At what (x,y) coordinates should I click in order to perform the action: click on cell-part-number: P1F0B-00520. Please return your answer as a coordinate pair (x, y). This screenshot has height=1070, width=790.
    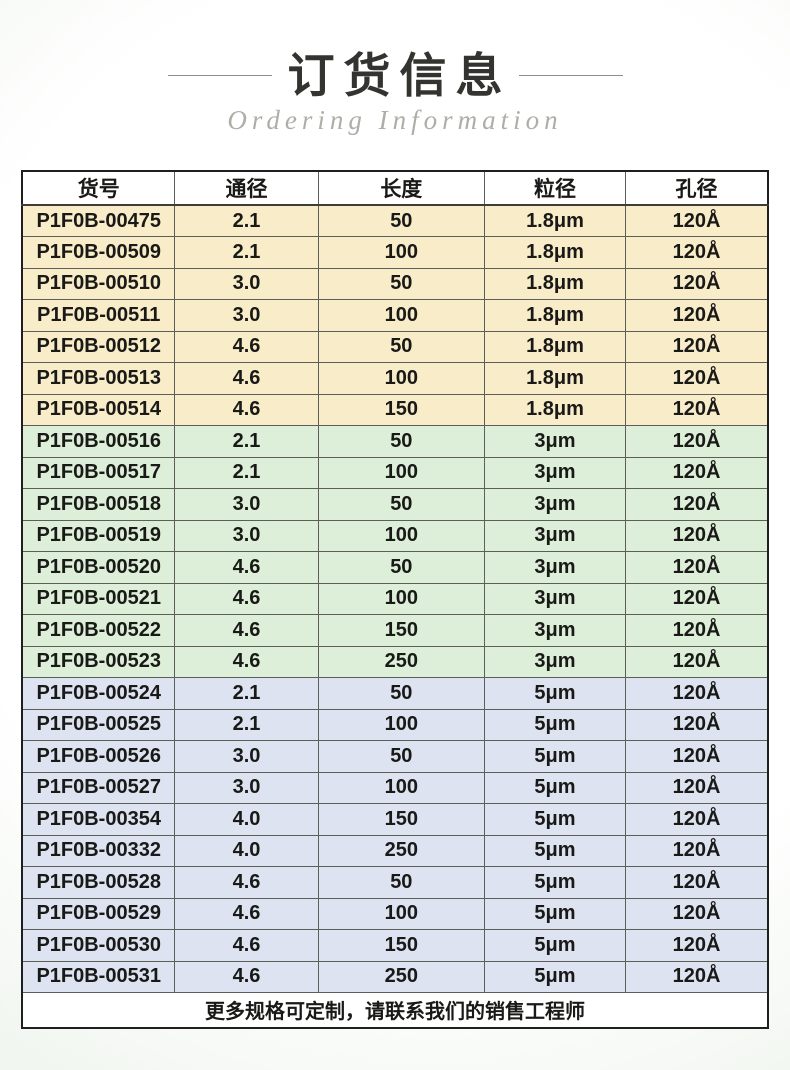
    Looking at the image, I should click on (98, 567).